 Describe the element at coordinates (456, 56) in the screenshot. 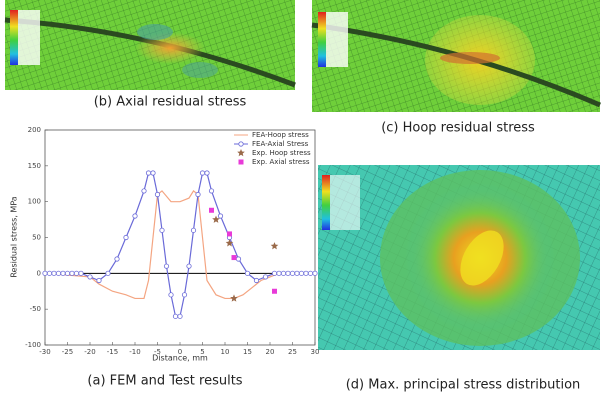

I see `fem-image-c` at that location.